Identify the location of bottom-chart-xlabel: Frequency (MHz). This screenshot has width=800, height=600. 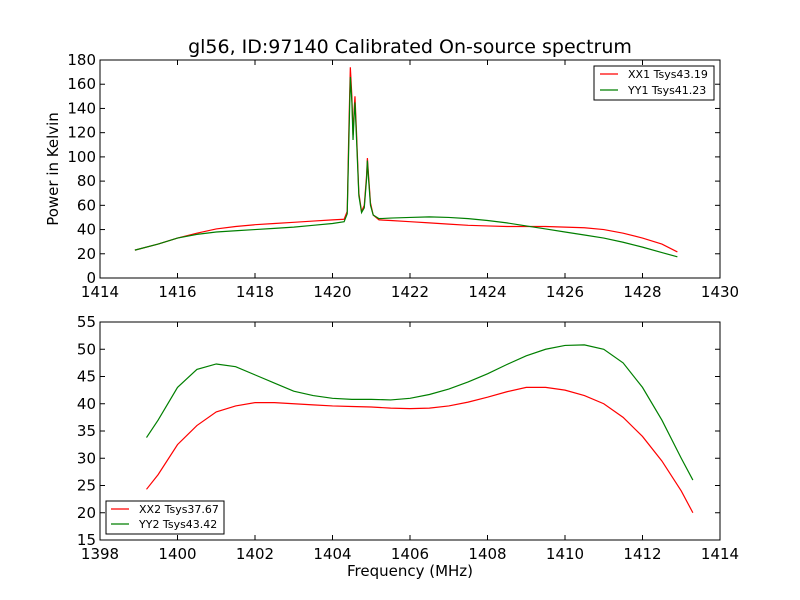
(410, 571).